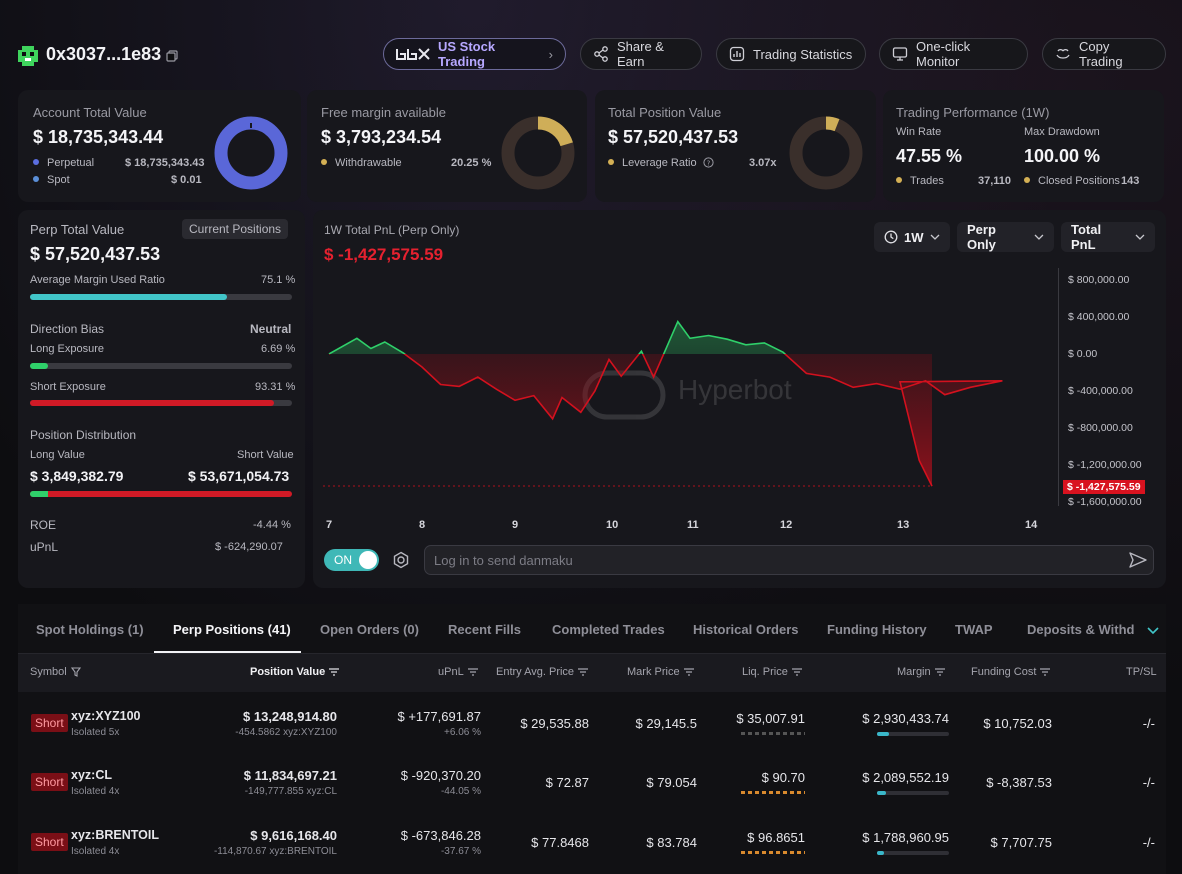  Describe the element at coordinates (106, 716) in the screenshot. I see `symbol-name: xyz:XYZ100` at that location.